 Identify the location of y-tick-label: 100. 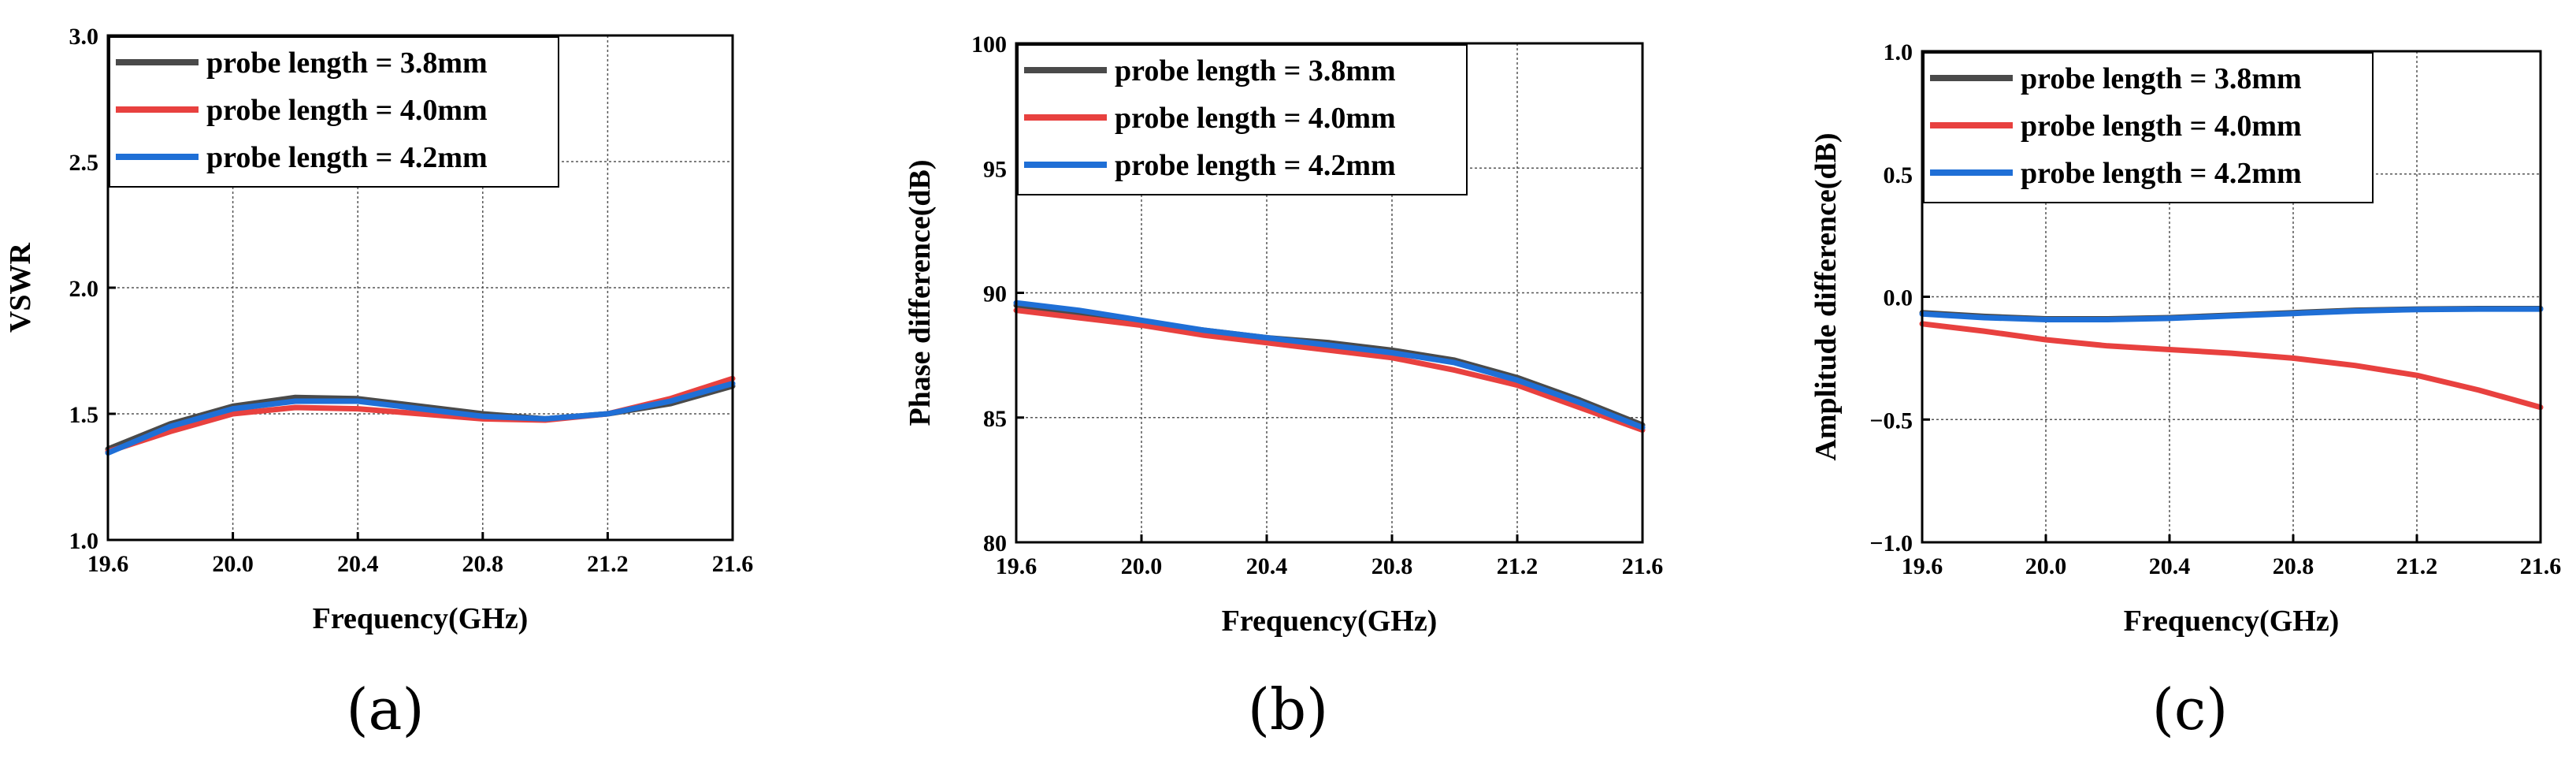
(989, 45).